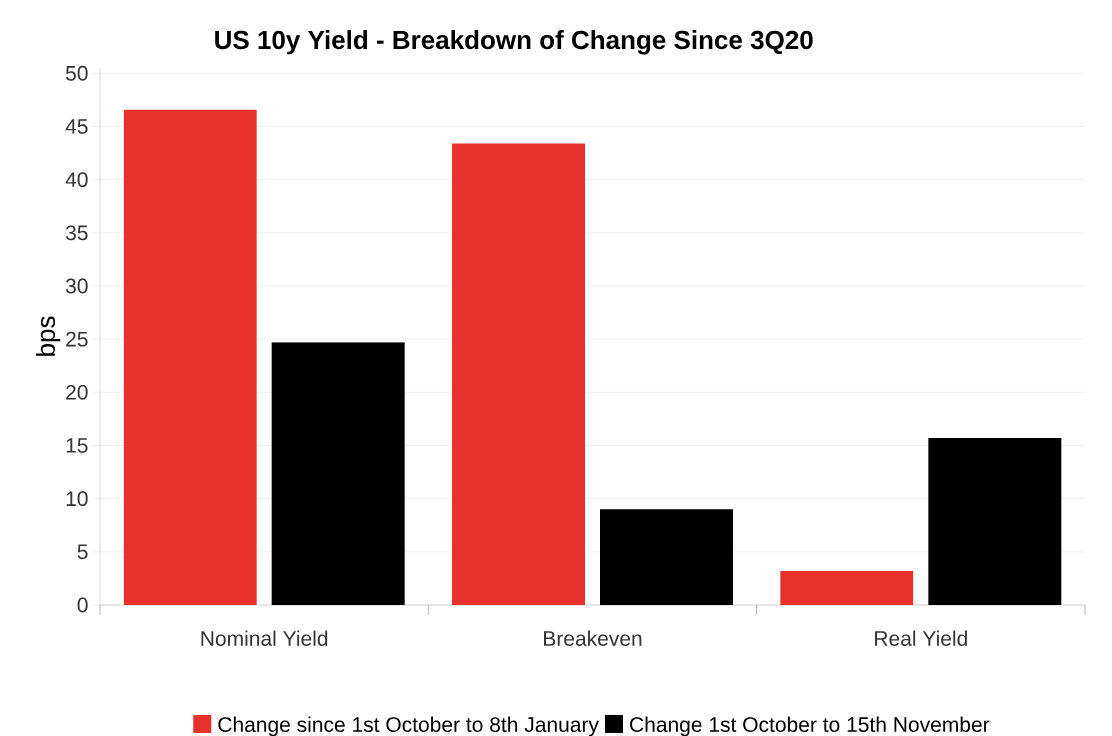  What do you see at coordinates (810, 726) in the screenshot?
I see `legend-label: Change 1st October to 15th November` at bounding box center [810, 726].